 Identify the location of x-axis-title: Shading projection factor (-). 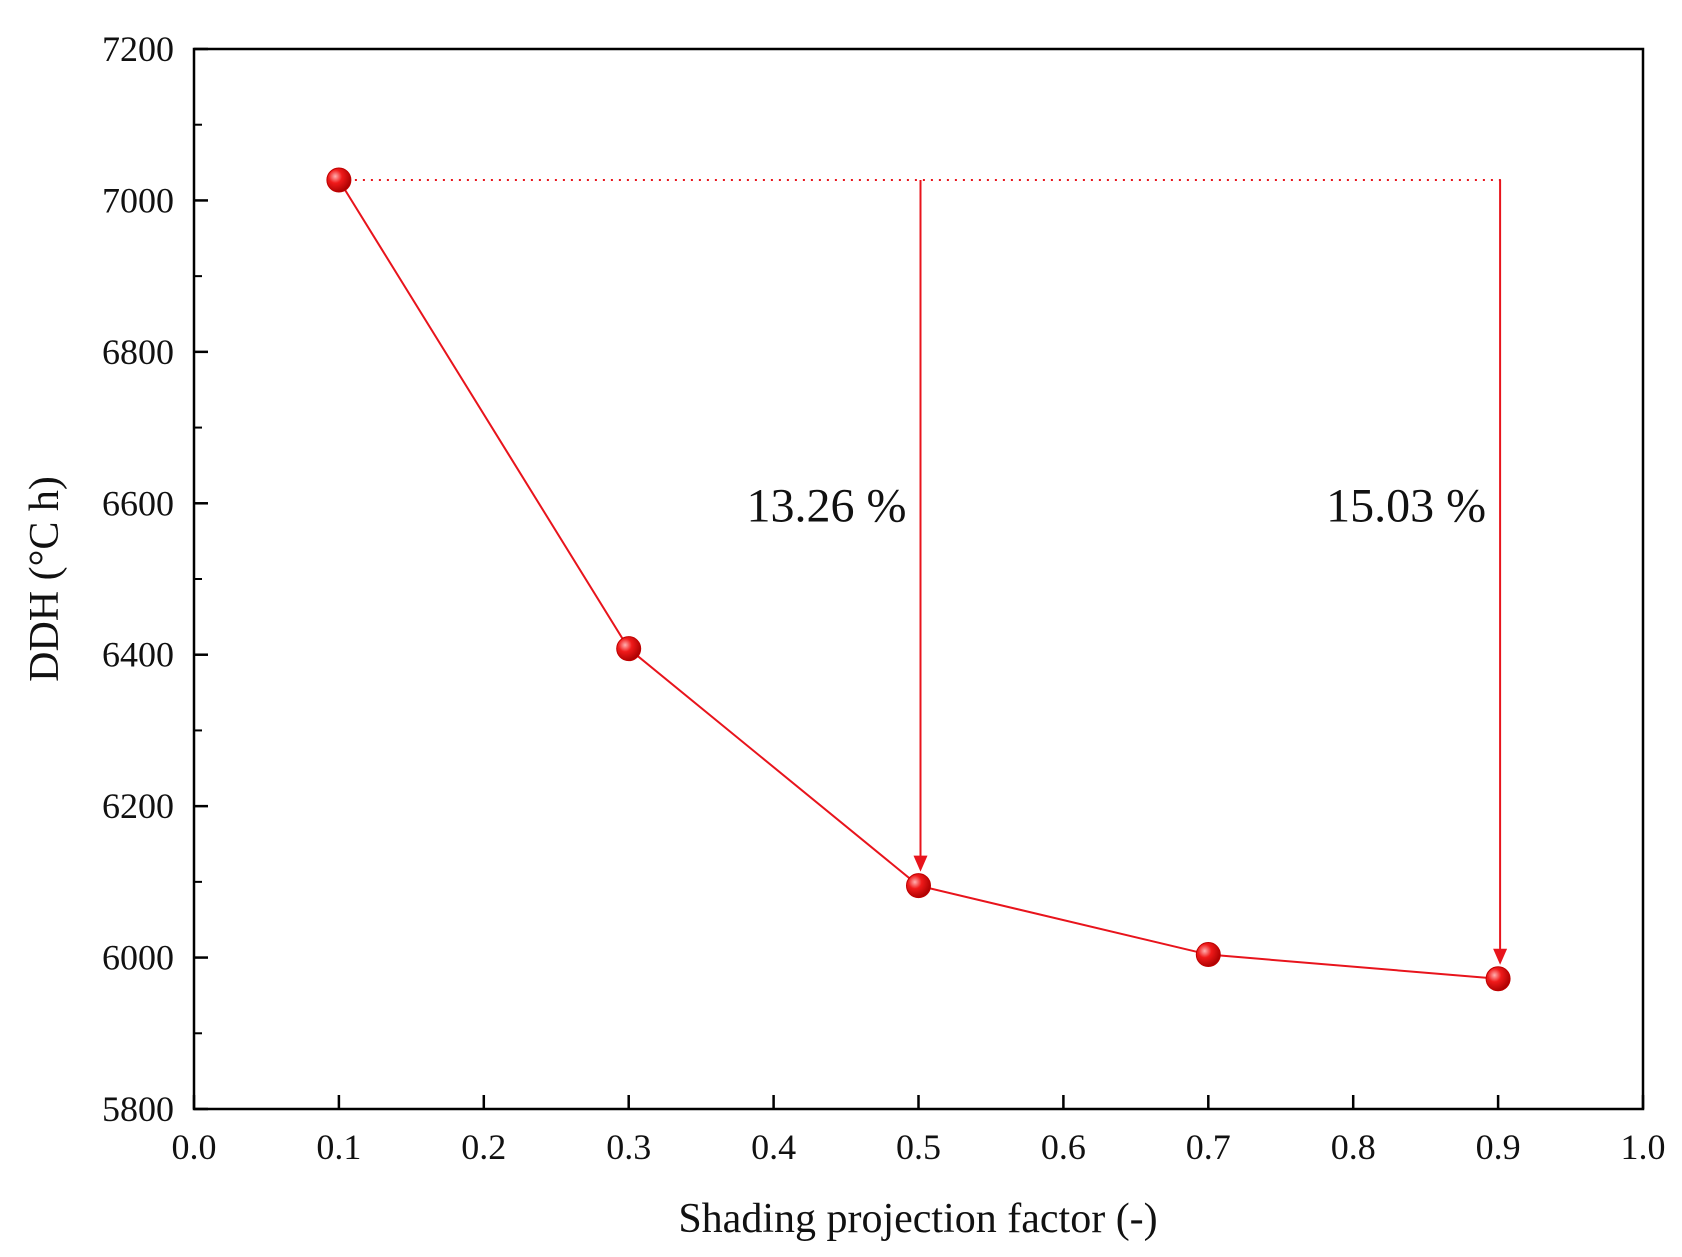
(917, 1219).